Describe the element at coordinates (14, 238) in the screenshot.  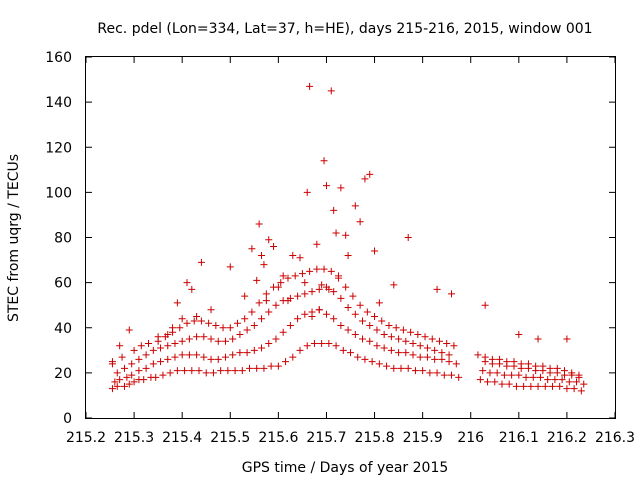
I see `y-axis-label: STEC from uqrg / TECUs` at that location.